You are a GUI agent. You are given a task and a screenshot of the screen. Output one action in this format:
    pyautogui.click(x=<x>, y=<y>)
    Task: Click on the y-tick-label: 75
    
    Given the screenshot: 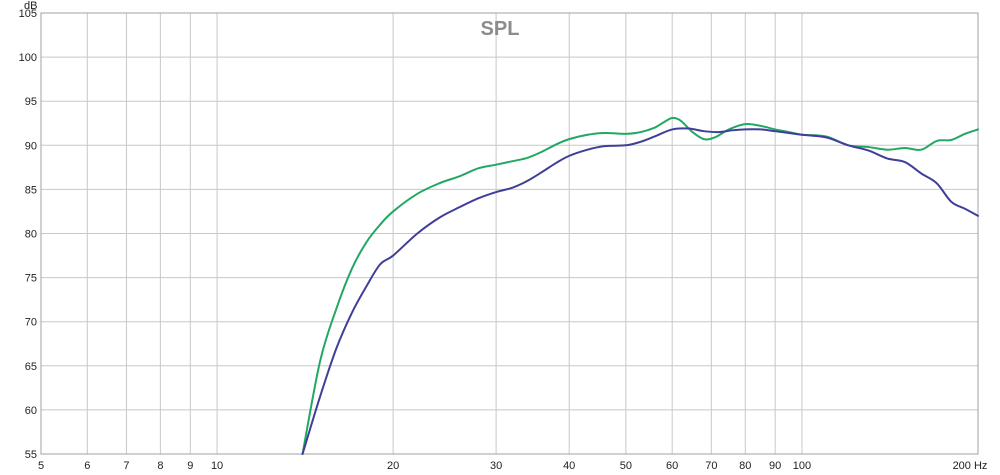 What is the action you would take?
    pyautogui.click(x=31, y=279)
    